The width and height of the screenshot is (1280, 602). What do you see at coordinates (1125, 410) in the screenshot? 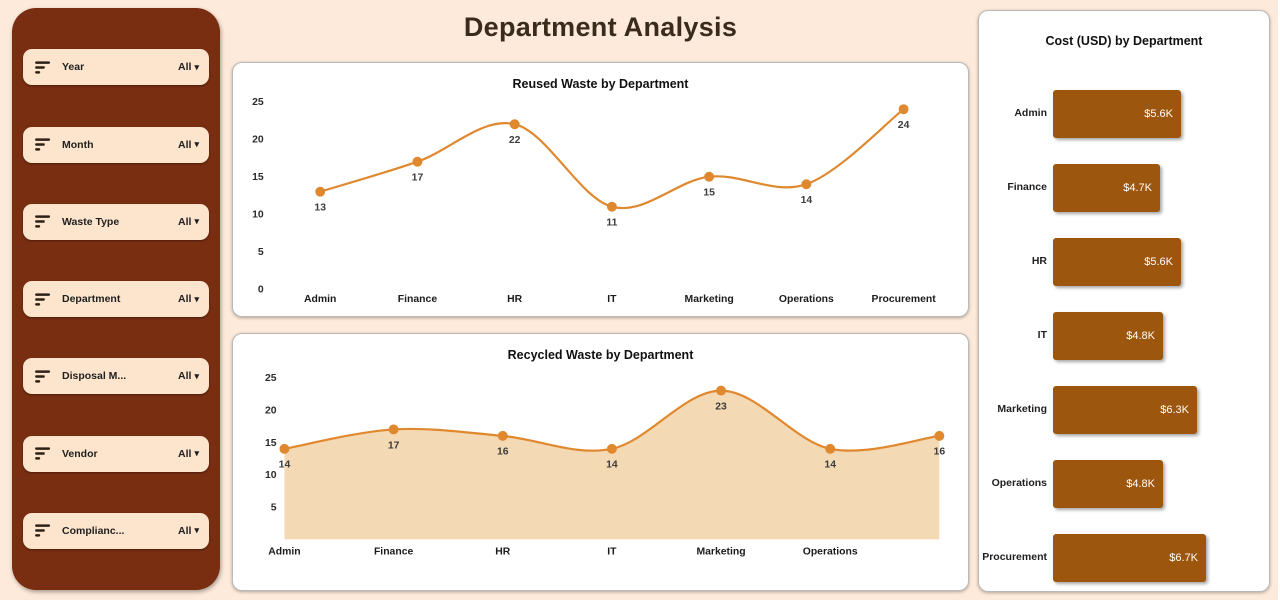
I see `cost-bar-marketing: $6.3K` at bounding box center [1125, 410].